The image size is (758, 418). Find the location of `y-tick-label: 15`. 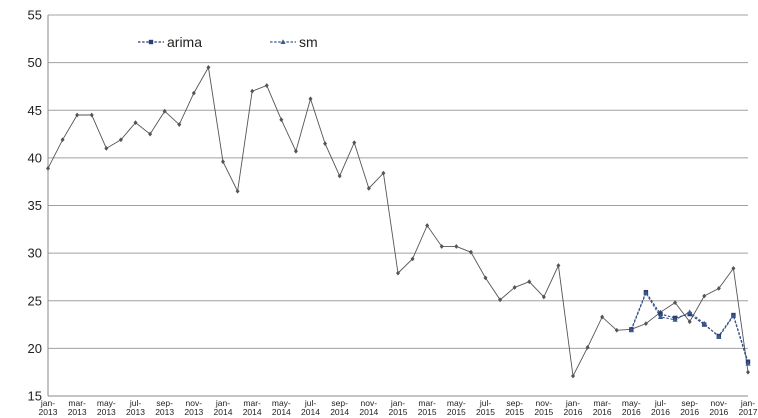

y-tick-label: 15 is located at coordinates (35, 396).